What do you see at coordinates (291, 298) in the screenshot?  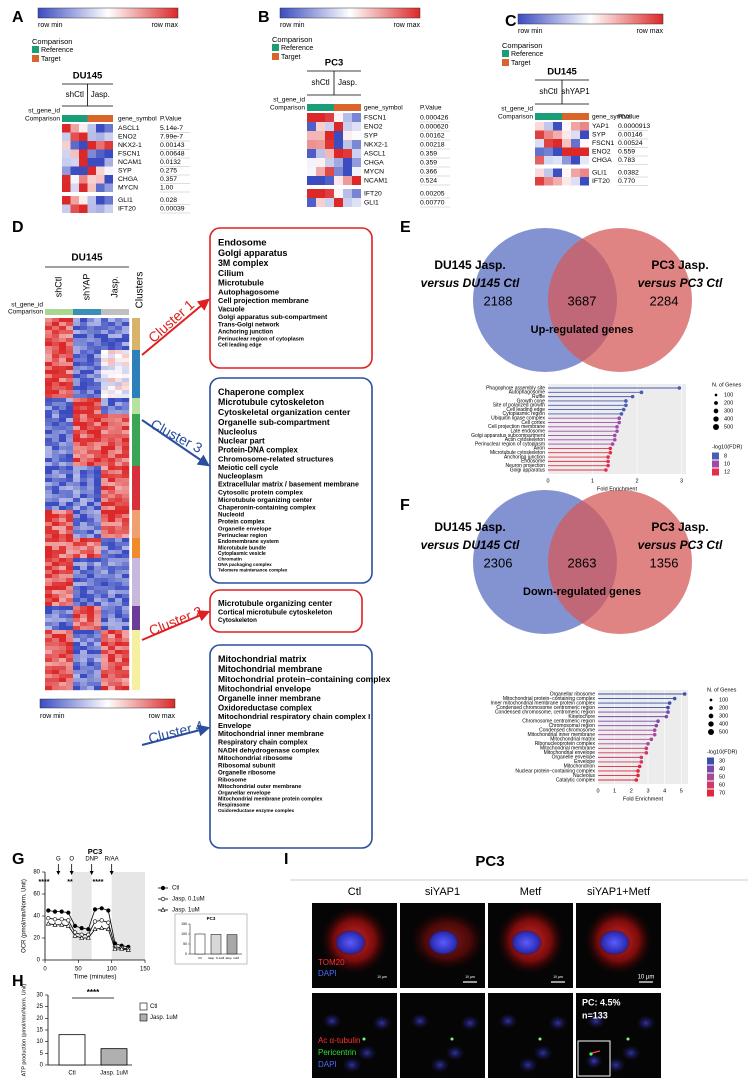 I see `term-box` at bounding box center [291, 298].